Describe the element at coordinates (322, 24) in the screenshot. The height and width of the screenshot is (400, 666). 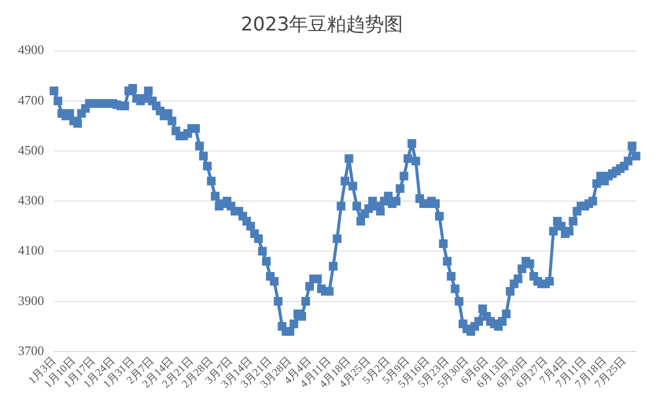
I see `chart-title: 2023年豆粕趋势图` at that location.